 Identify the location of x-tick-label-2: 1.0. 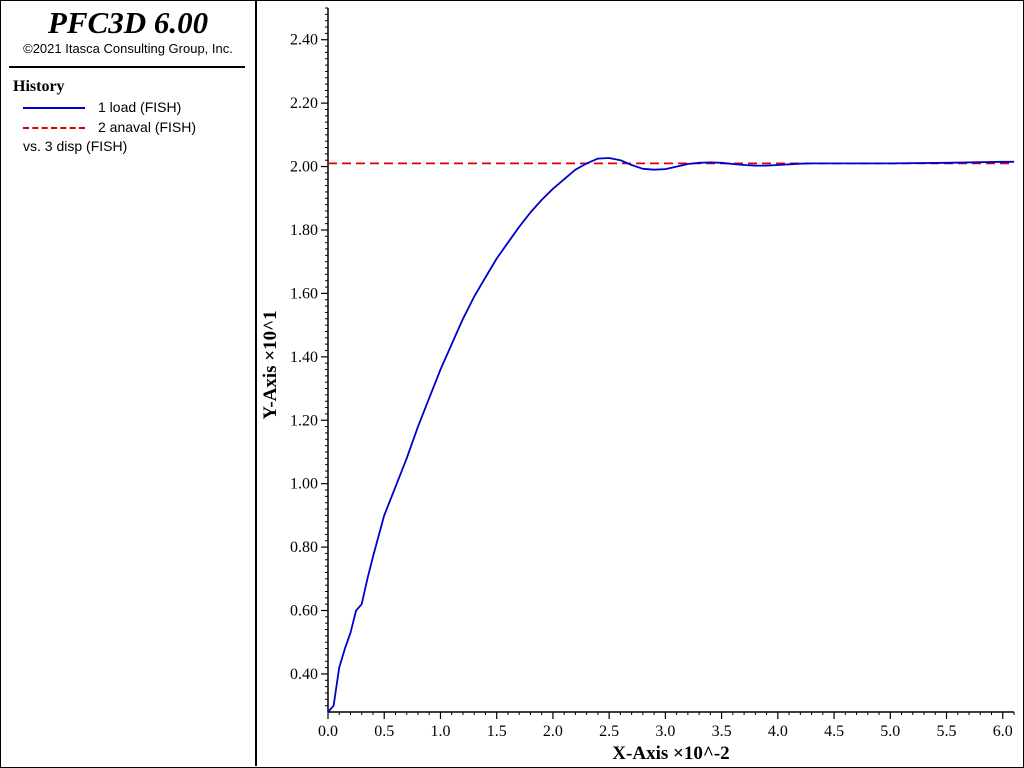
(440, 731).